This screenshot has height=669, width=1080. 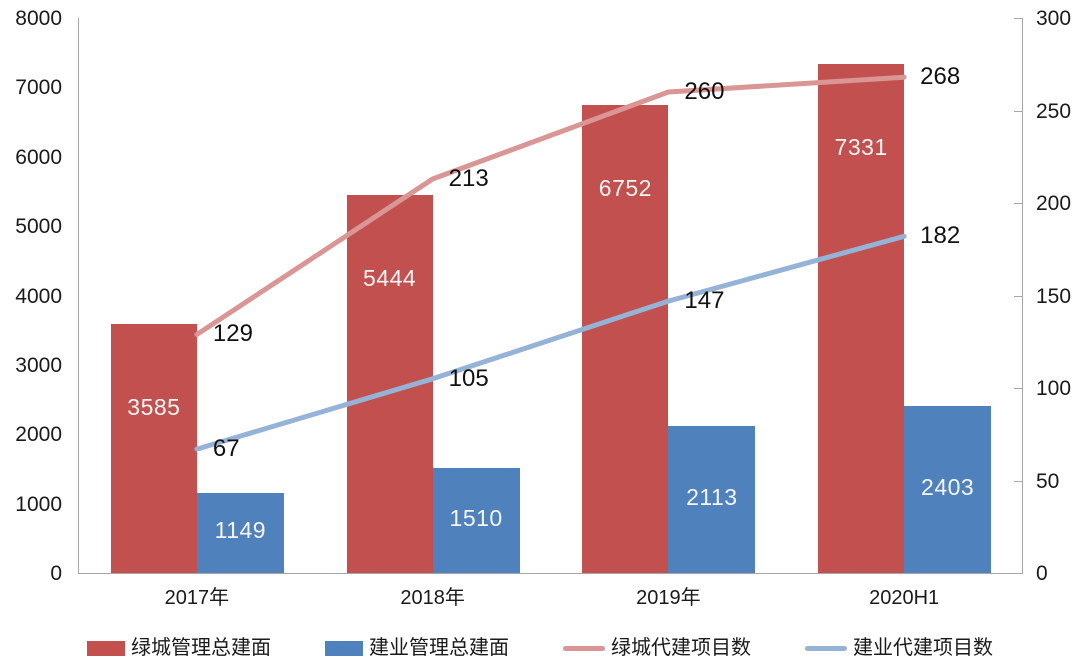 What do you see at coordinates (468, 378) in the screenshot?
I see `line-point-label: 105` at bounding box center [468, 378].